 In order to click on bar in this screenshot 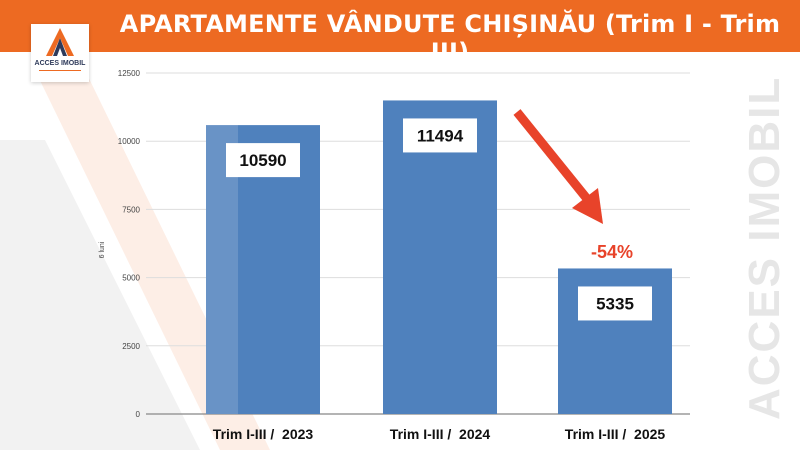, I will do `click(440, 257)`.